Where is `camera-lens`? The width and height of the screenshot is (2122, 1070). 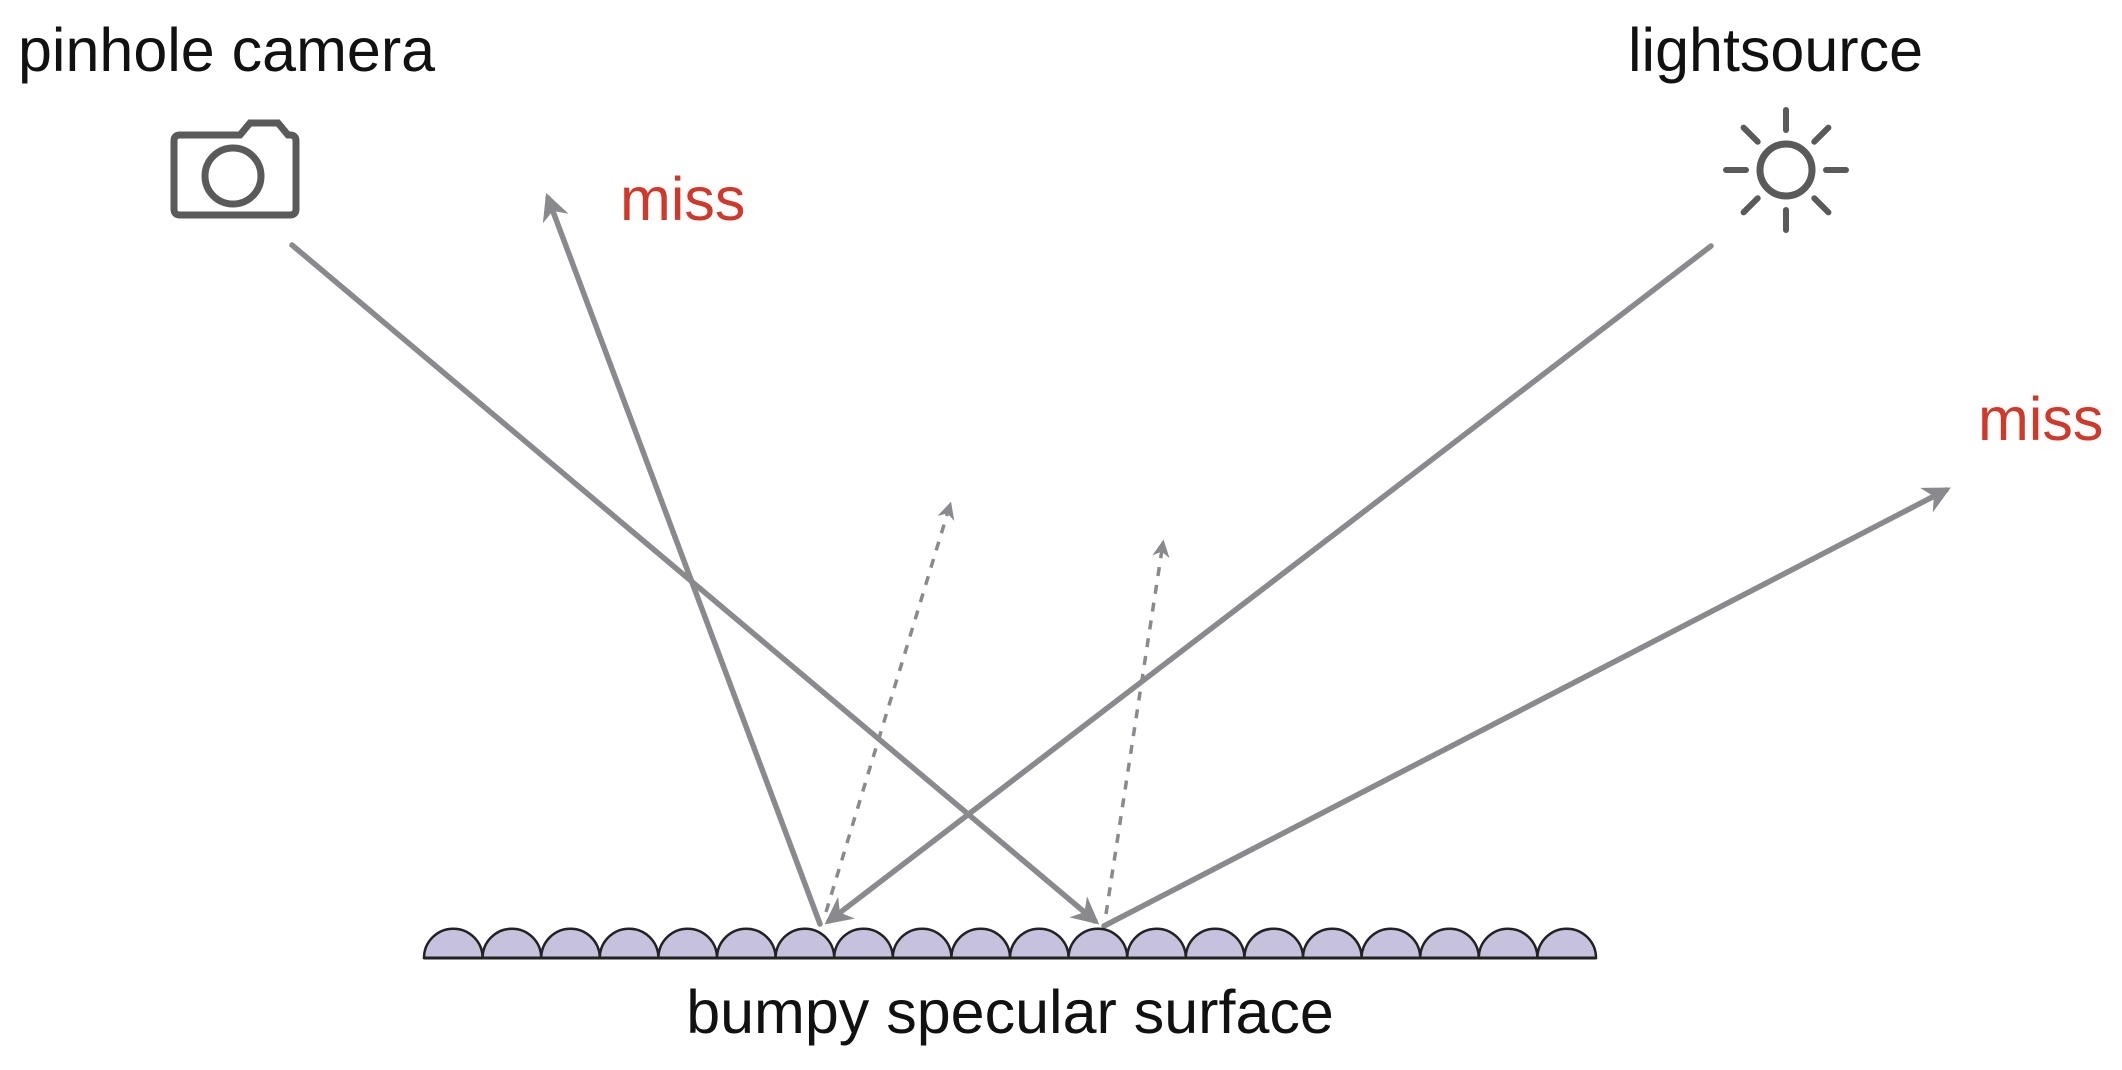
camera-lens is located at coordinates (233, 176).